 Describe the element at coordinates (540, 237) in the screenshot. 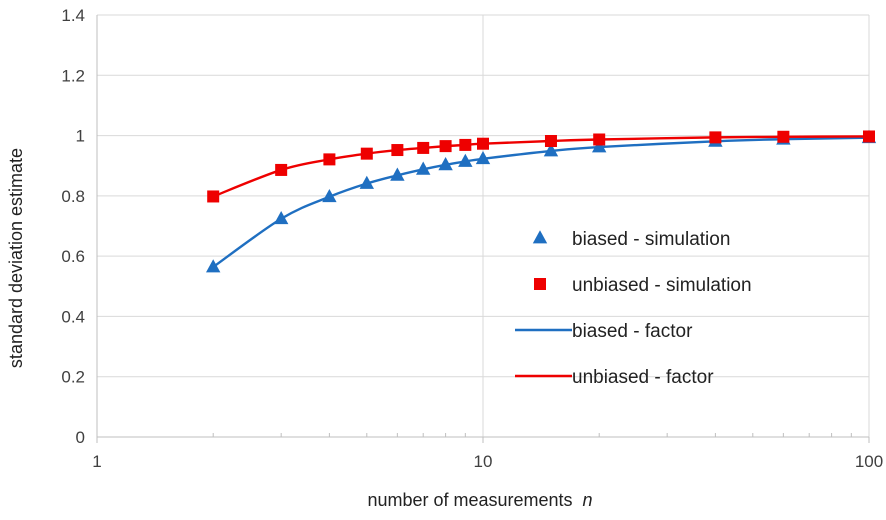

I see `legend-marker-triangle` at that location.